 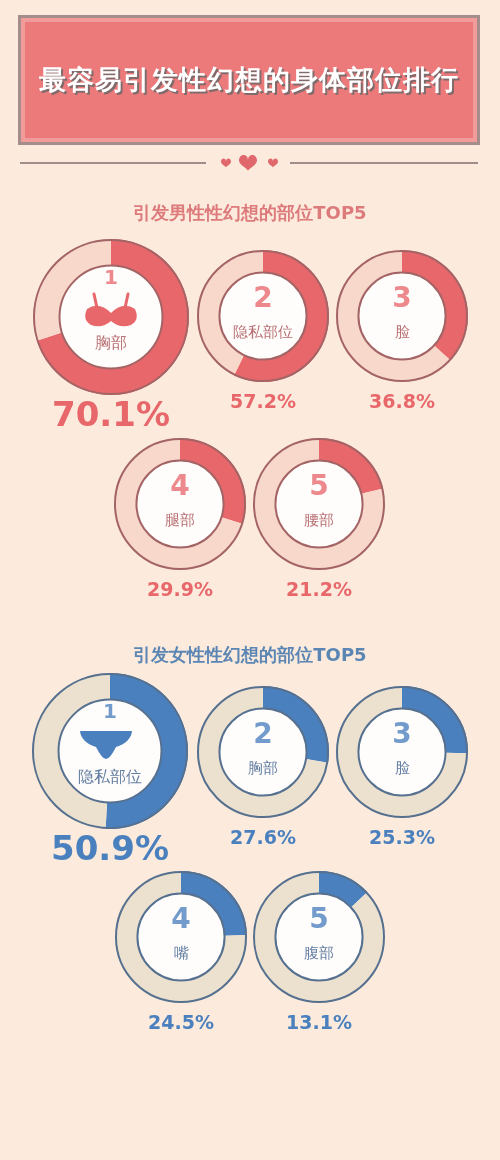 I want to click on text: 腰部, so click(x=319, y=519).